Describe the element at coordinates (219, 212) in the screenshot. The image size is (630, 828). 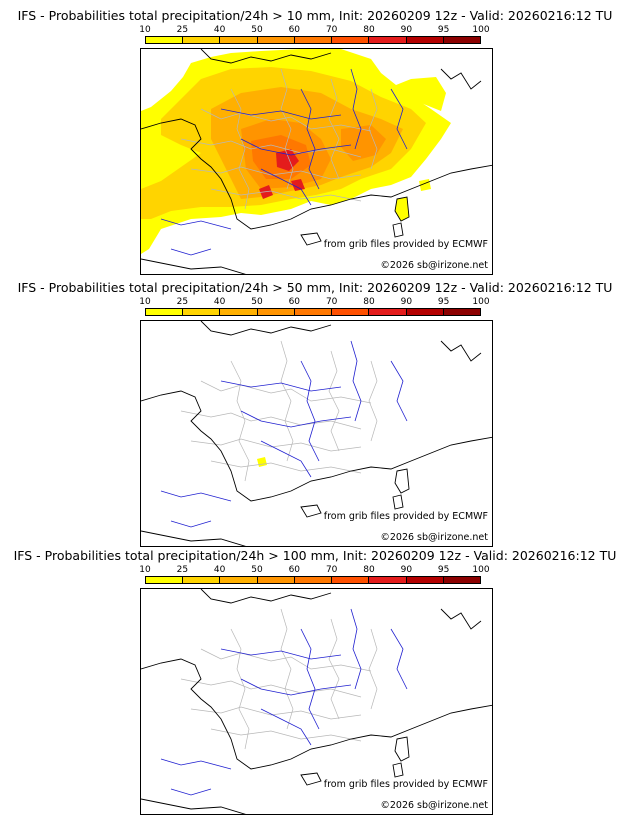
I see `precip-area-west` at that location.